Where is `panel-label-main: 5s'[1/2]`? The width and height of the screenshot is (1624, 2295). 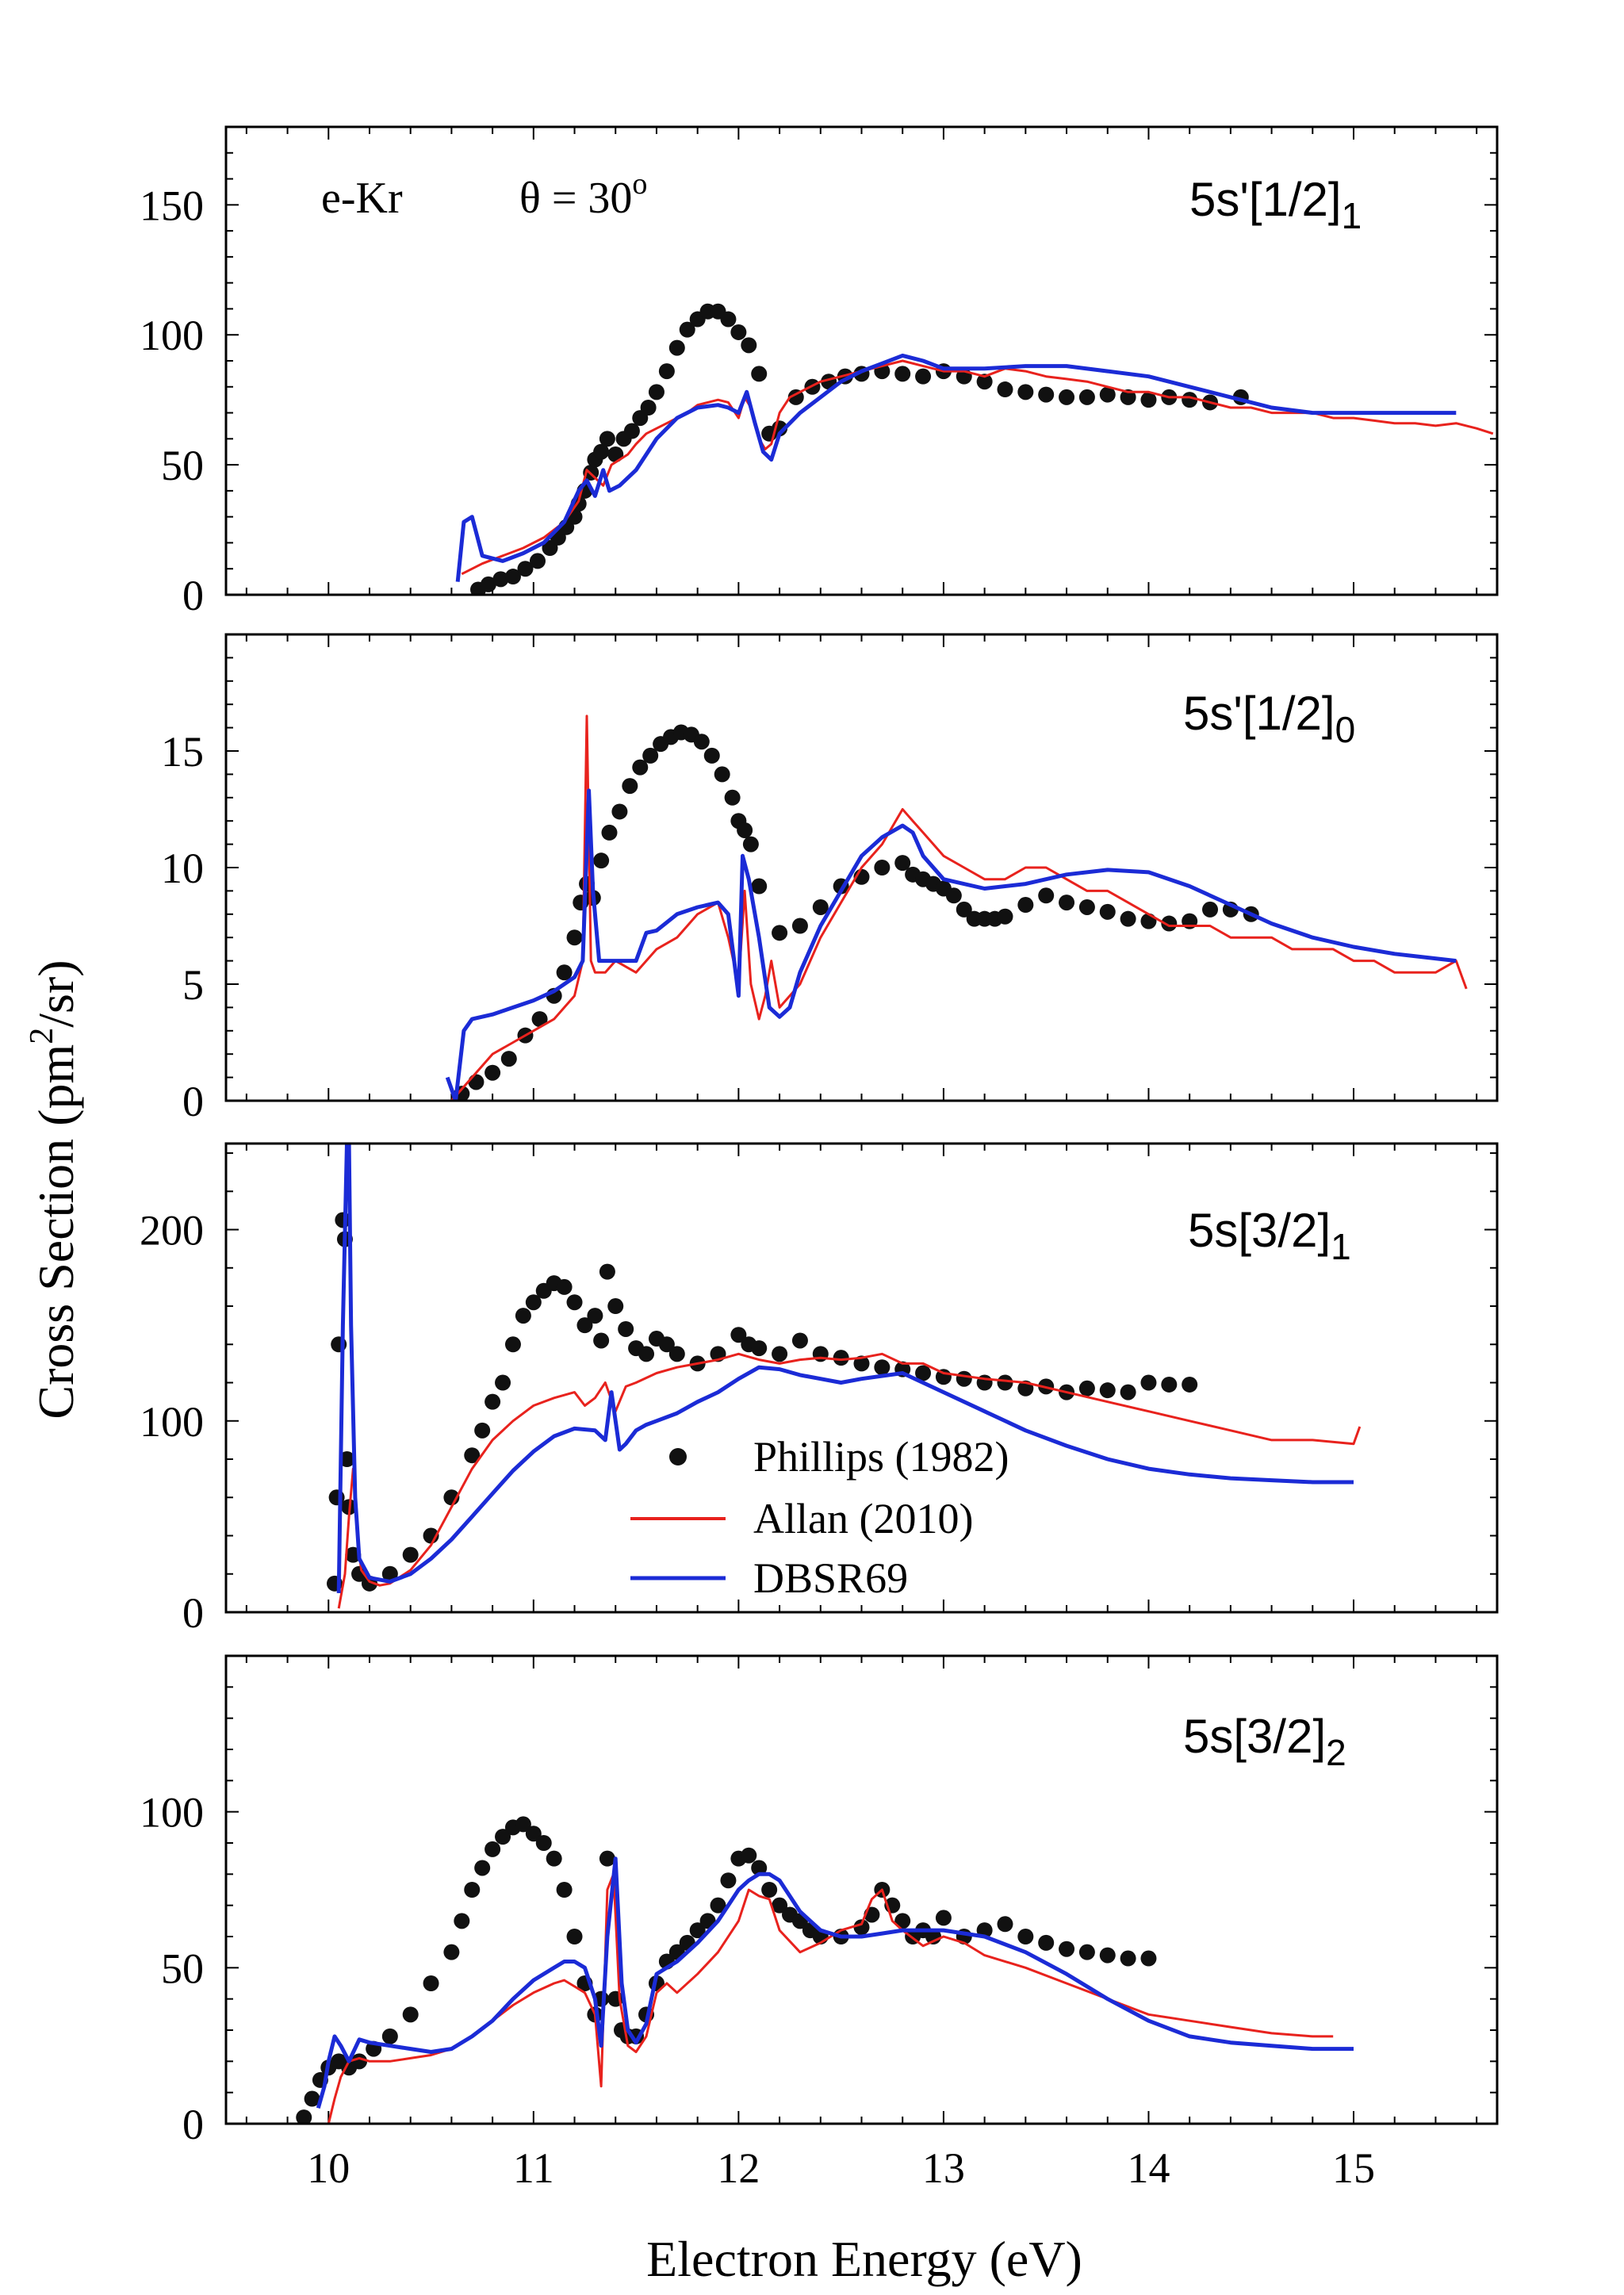
panel-label-main: 5s'[1/2] is located at coordinates (1265, 199).